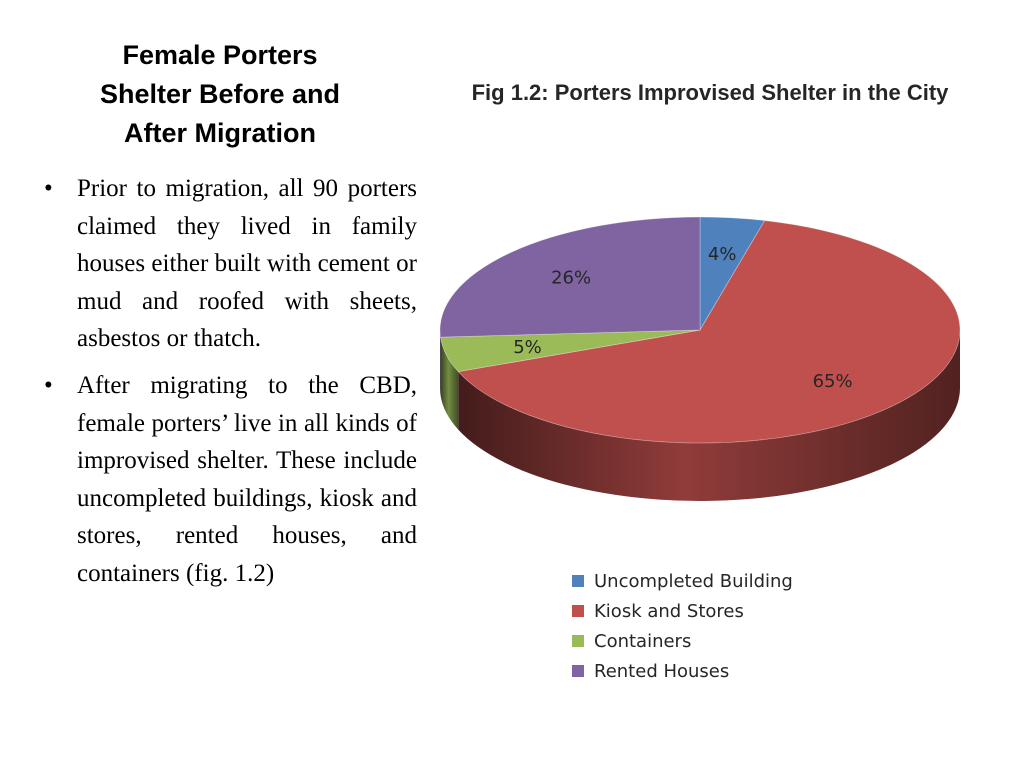  I want to click on pie-slice-uncompleted-building, so click(732, 274).